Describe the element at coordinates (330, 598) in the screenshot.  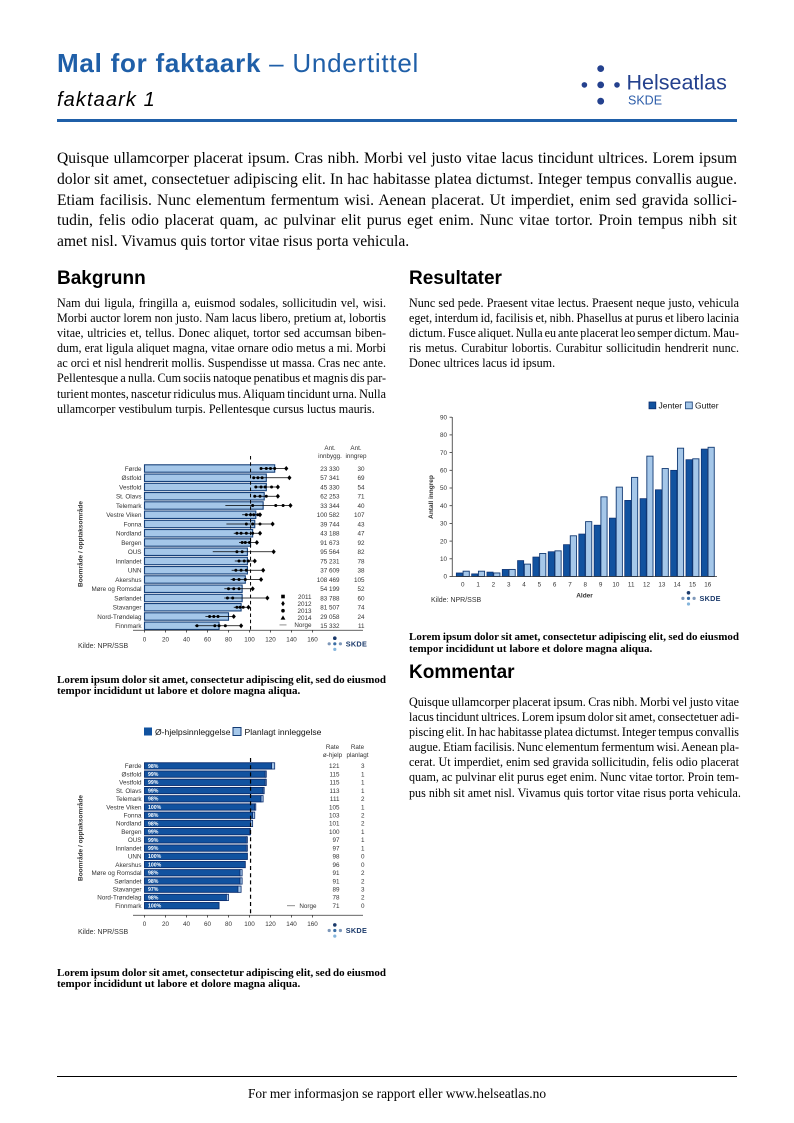
I see `svg-text: 83 788` at that location.